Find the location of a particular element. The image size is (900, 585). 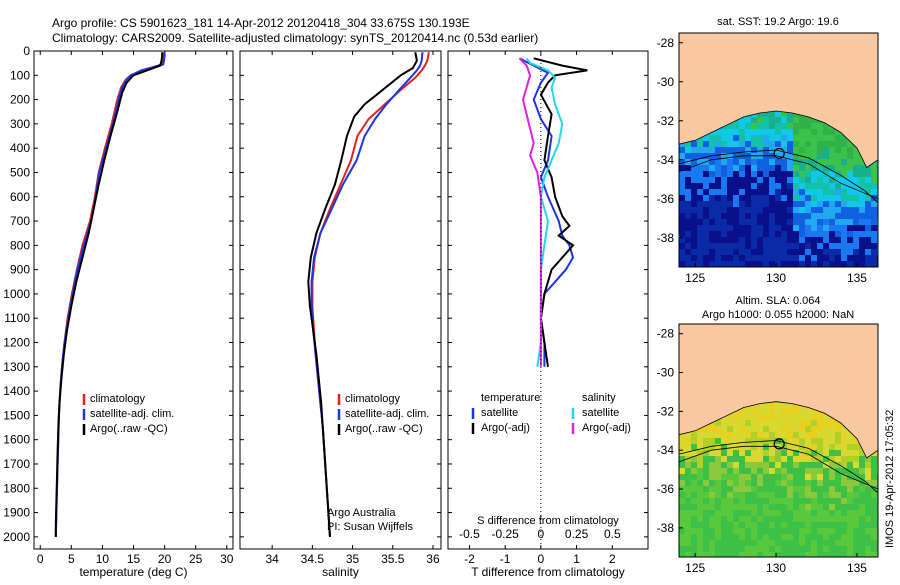

temperature-xlabel: temperature (deg C) is located at coordinates (133, 572).